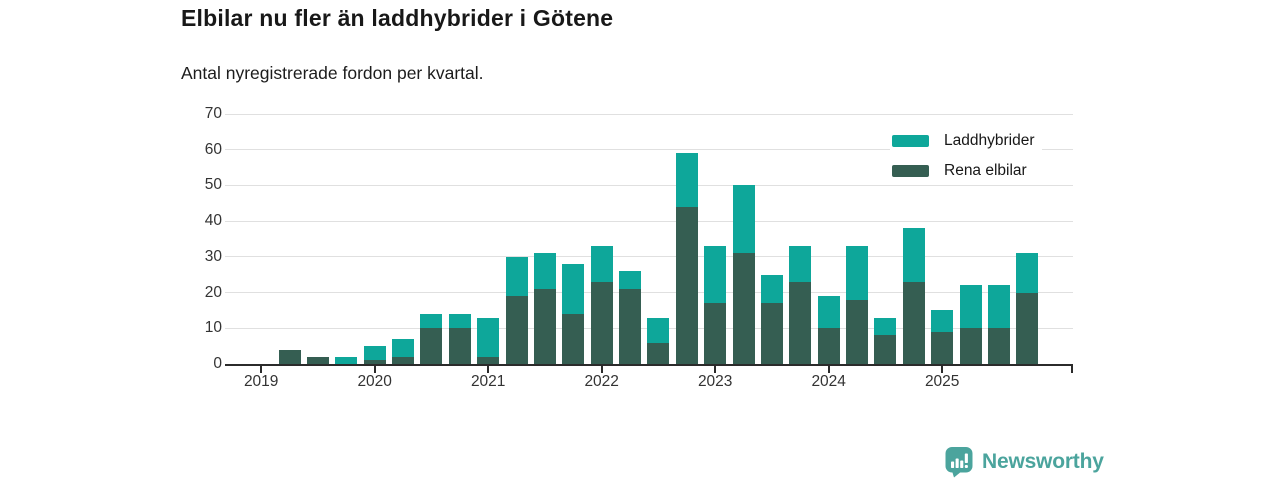  I want to click on bar-2021-Q1-rena-elbilar, so click(488, 360).